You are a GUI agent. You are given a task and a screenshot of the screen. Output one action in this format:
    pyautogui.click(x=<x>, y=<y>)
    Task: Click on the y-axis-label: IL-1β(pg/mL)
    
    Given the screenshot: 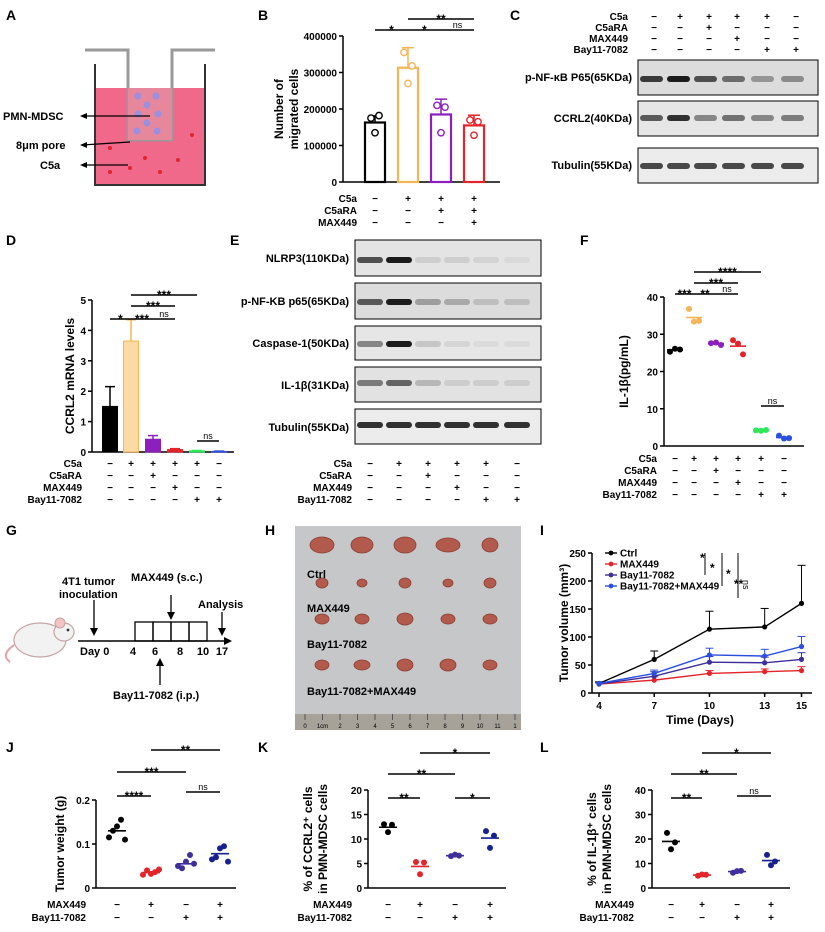 What is the action you would take?
    pyautogui.click(x=624, y=371)
    